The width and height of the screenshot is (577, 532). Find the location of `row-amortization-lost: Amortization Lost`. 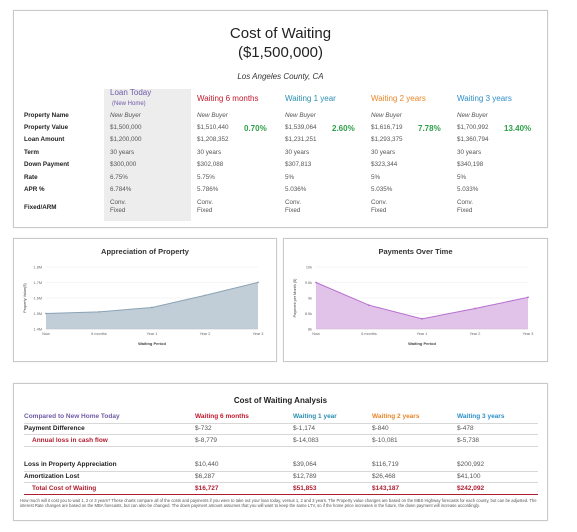

row-amortization-lost: Amortization Lost is located at coordinates (52, 476).